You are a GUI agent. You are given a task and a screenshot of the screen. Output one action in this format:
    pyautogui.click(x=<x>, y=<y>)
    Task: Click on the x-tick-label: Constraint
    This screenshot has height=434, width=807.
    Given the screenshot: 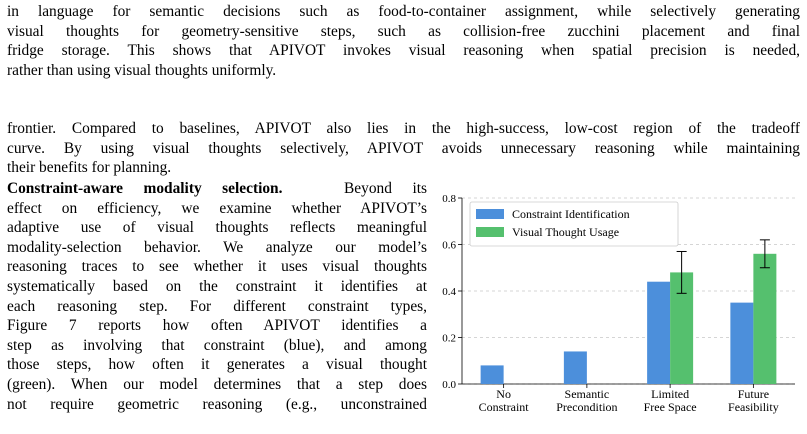 What is the action you would take?
    pyautogui.click(x=504, y=407)
    